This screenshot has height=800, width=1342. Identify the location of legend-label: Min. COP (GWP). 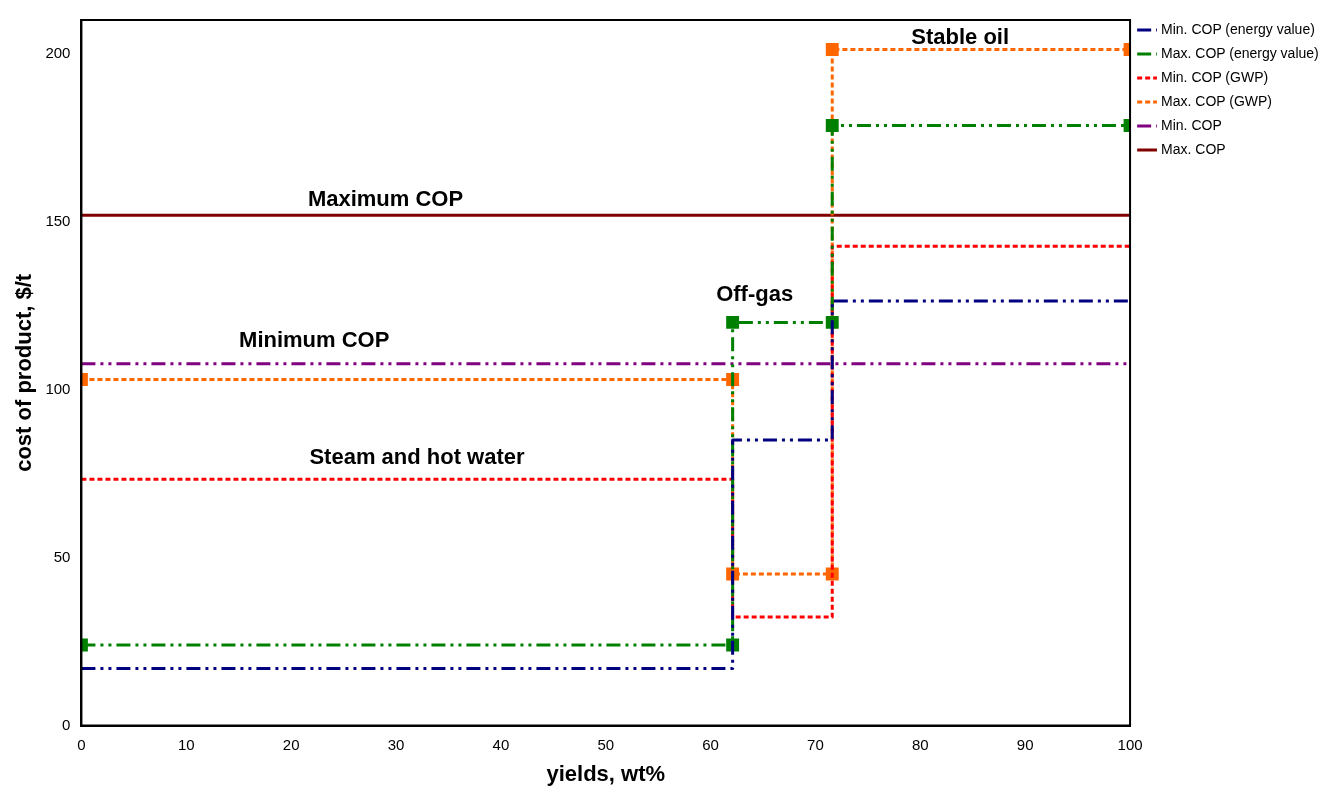
(1215, 76).